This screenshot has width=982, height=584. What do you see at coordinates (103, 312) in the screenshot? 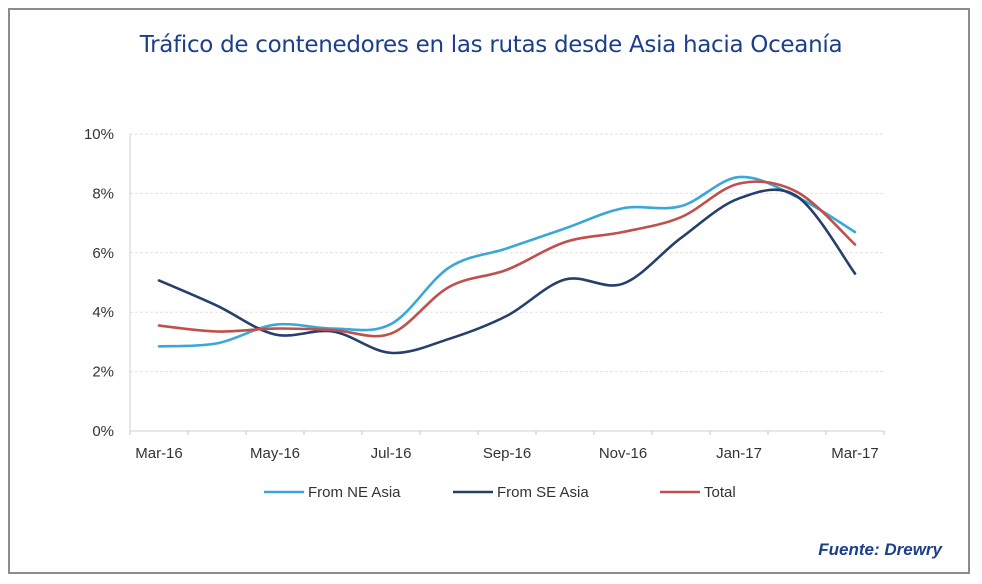
I see `y-tick-label: 4%` at bounding box center [103, 312].